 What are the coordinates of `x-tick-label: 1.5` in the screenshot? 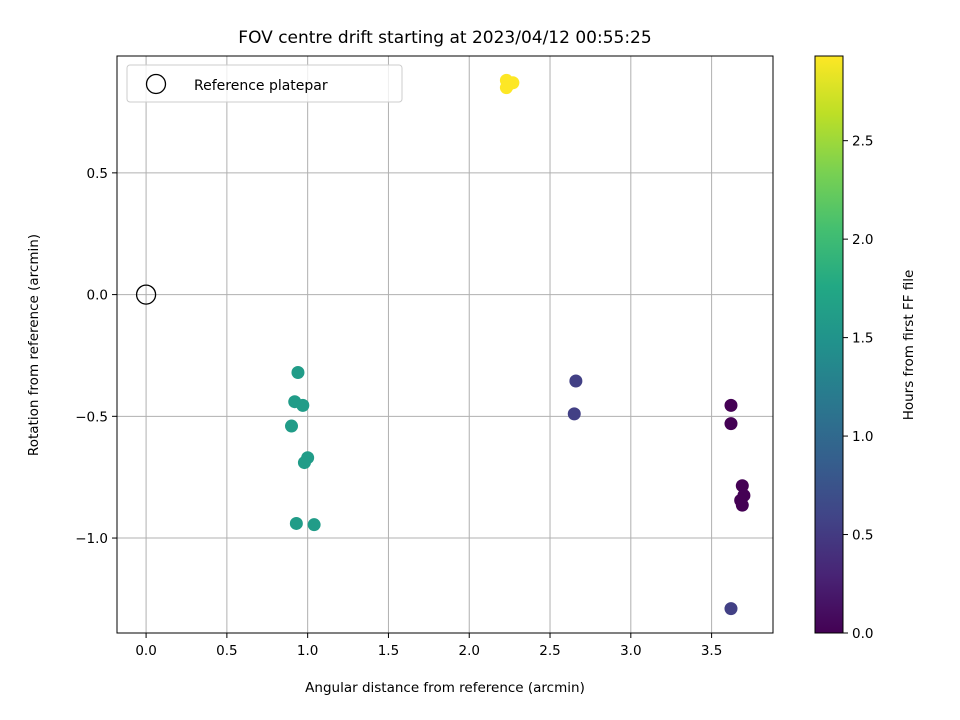 It's located at (388, 651).